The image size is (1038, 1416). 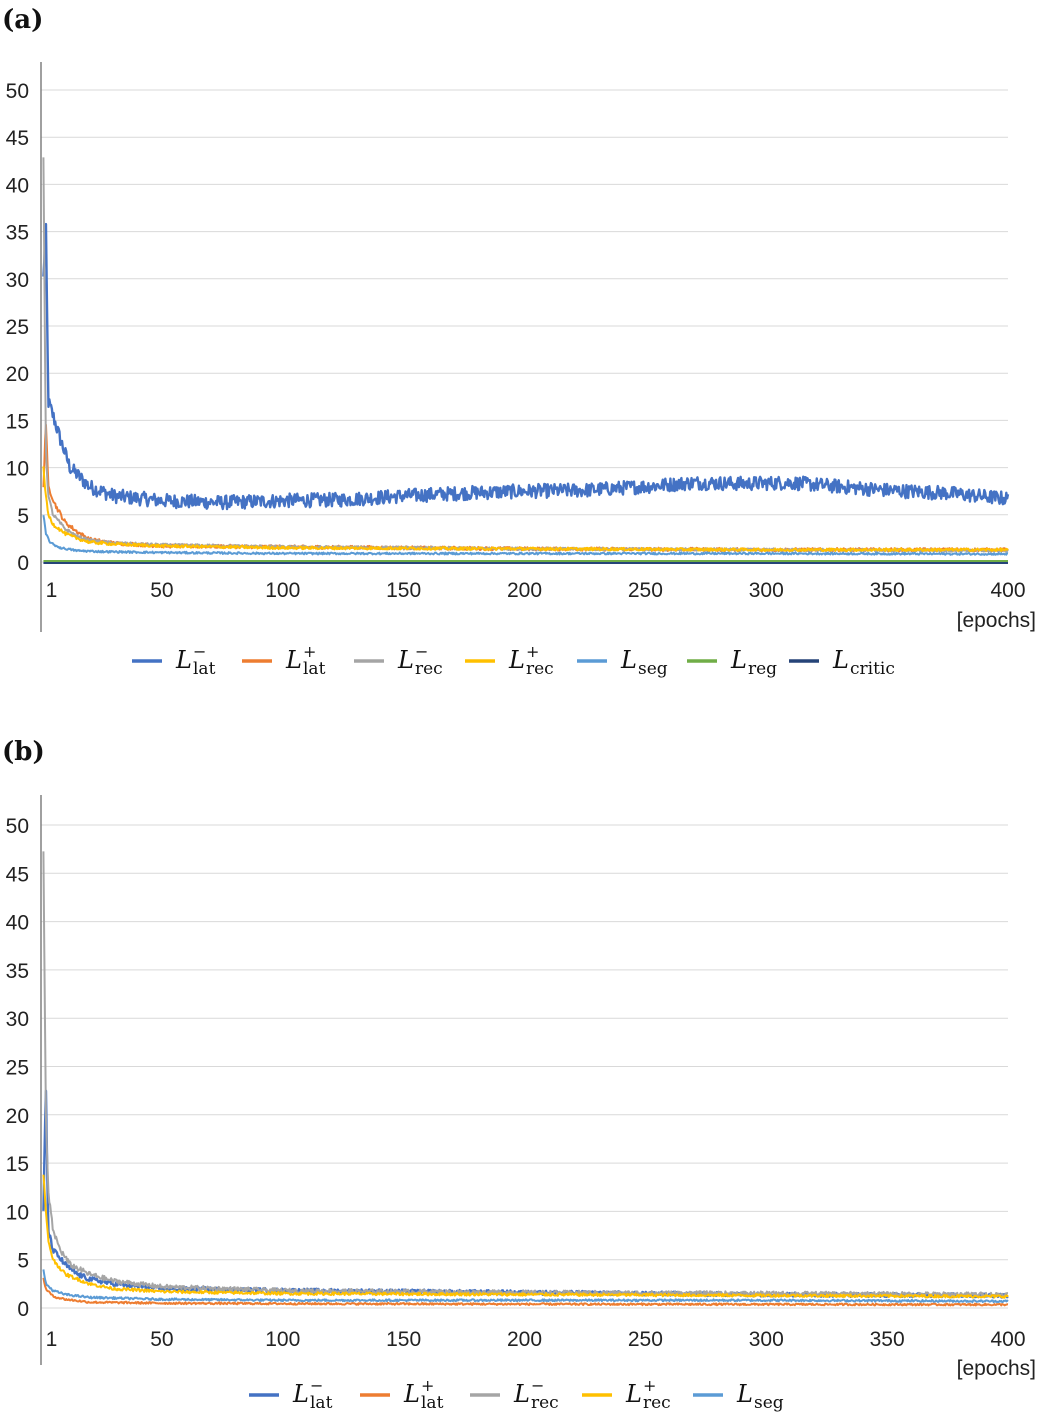 I want to click on panel-a-y-tick-label: 40, so click(x=17, y=185).